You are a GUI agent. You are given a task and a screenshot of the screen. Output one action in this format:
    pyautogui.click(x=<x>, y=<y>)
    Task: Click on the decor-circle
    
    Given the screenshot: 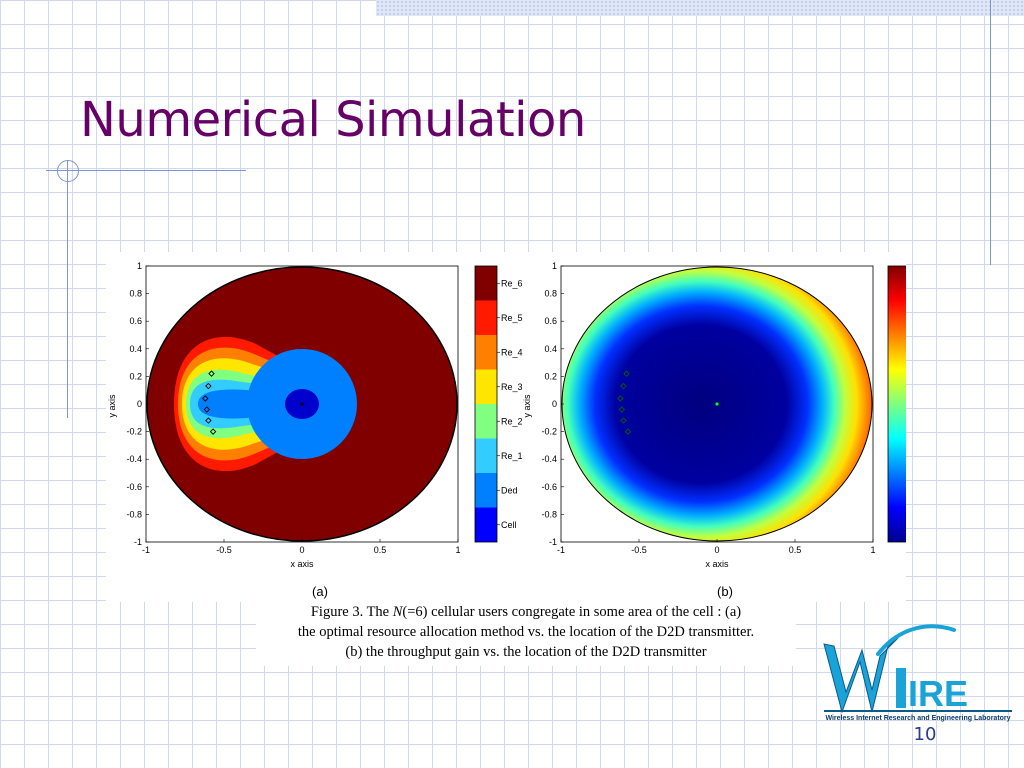 What is the action you would take?
    pyautogui.click(x=68, y=171)
    